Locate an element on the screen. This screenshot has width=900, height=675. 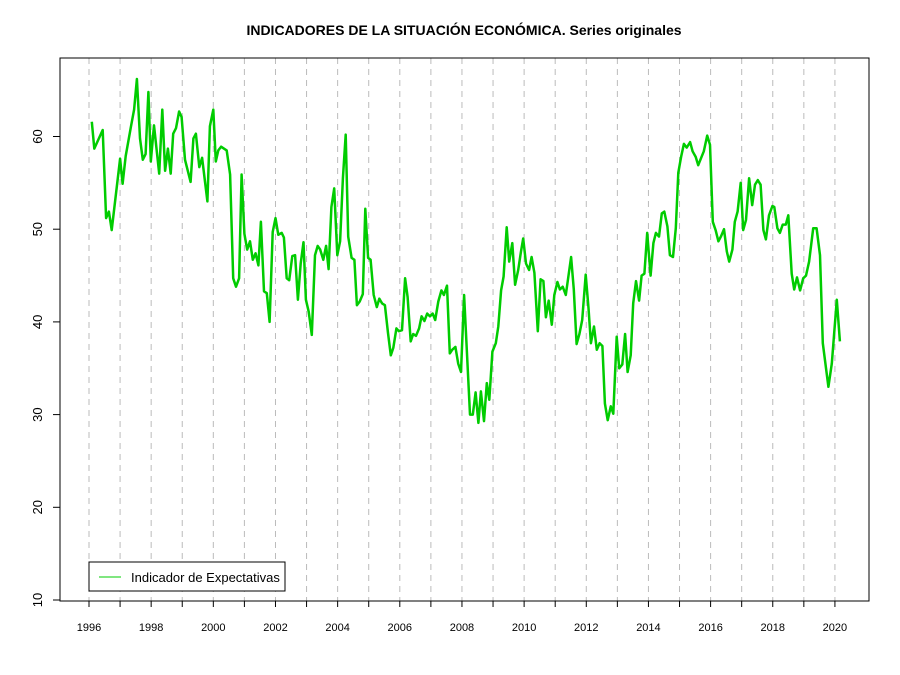
y-tick-label: 30 is located at coordinates (37, 414).